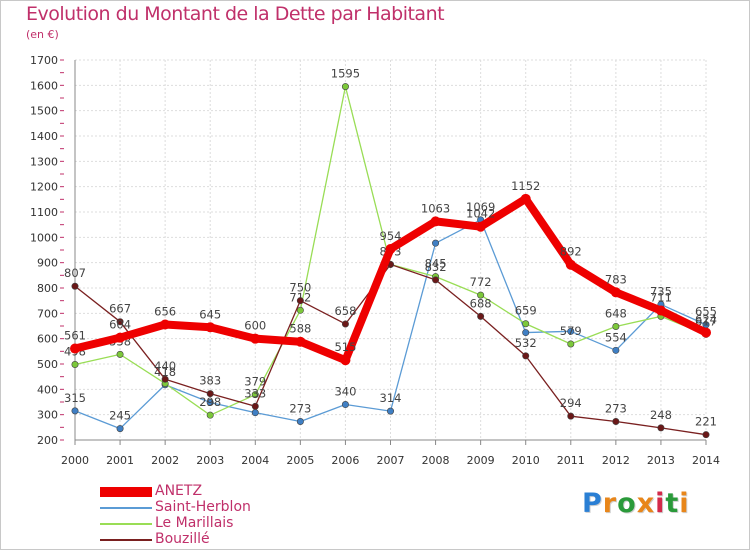 The width and height of the screenshot is (750, 550). I want to click on x-tick-label: 2013, so click(661, 460).